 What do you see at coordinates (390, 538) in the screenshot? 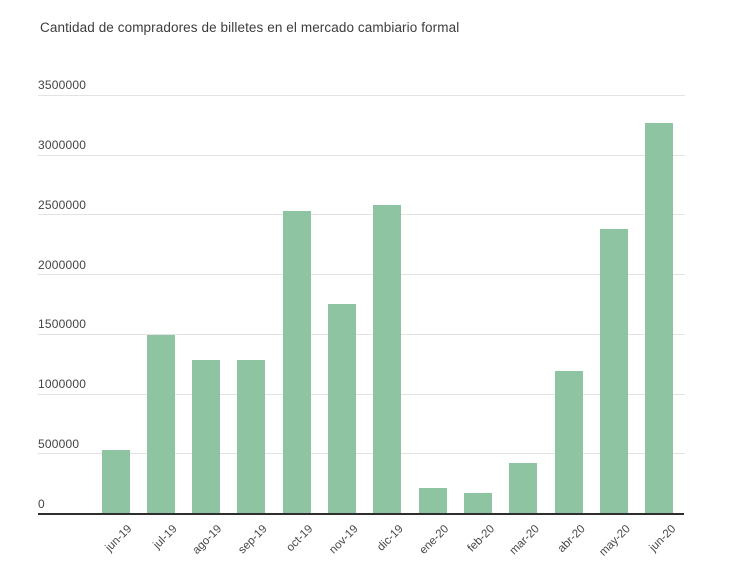
I see `x-tick-label: dic-19` at bounding box center [390, 538].